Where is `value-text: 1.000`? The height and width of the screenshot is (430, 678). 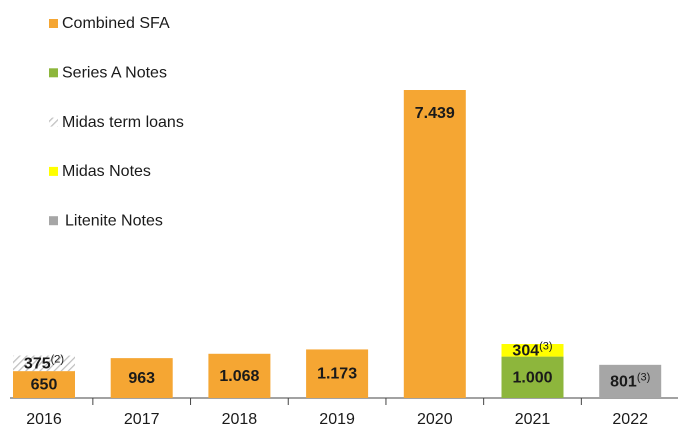 value-text: 1.000 is located at coordinates (532, 378).